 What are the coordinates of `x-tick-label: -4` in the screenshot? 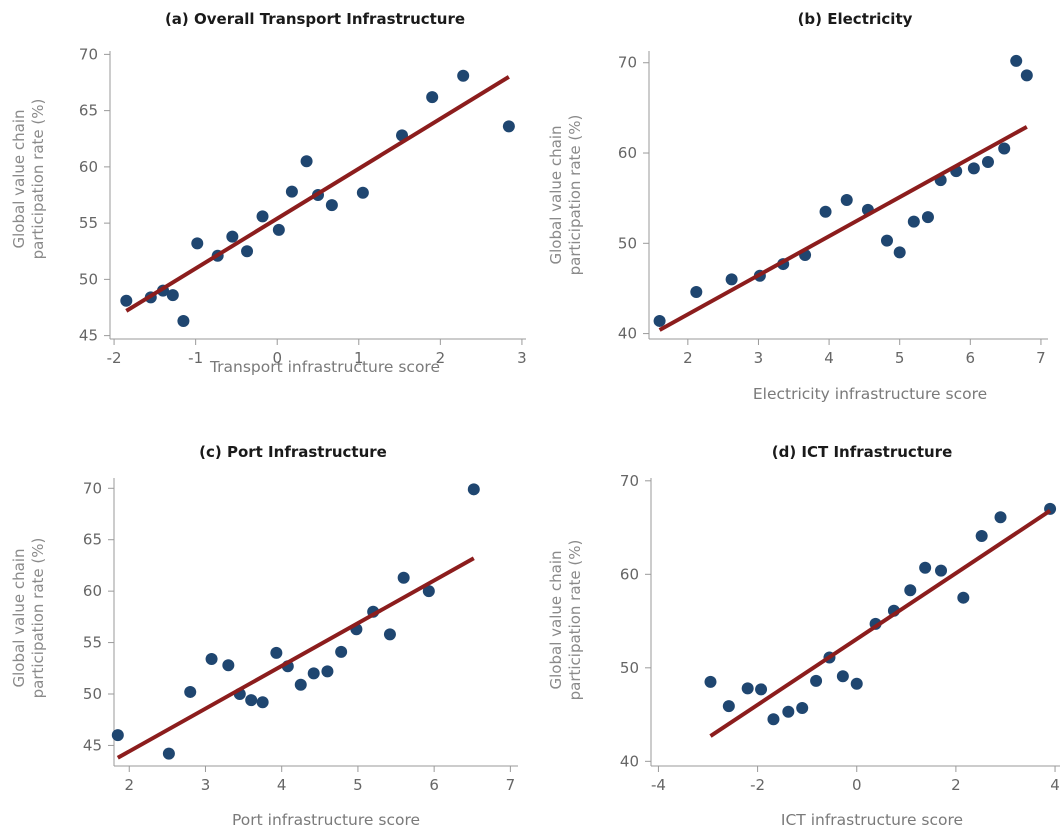 It's located at (658, 785).